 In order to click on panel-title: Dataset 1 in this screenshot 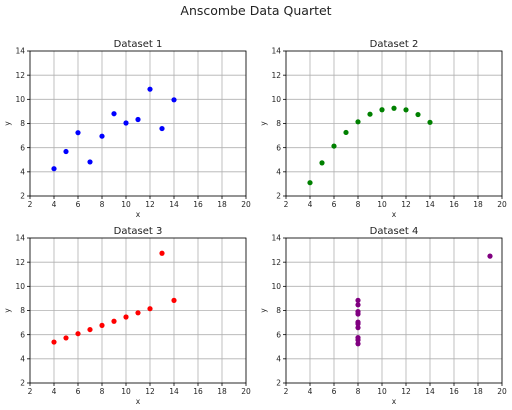, I will do `click(138, 44)`.